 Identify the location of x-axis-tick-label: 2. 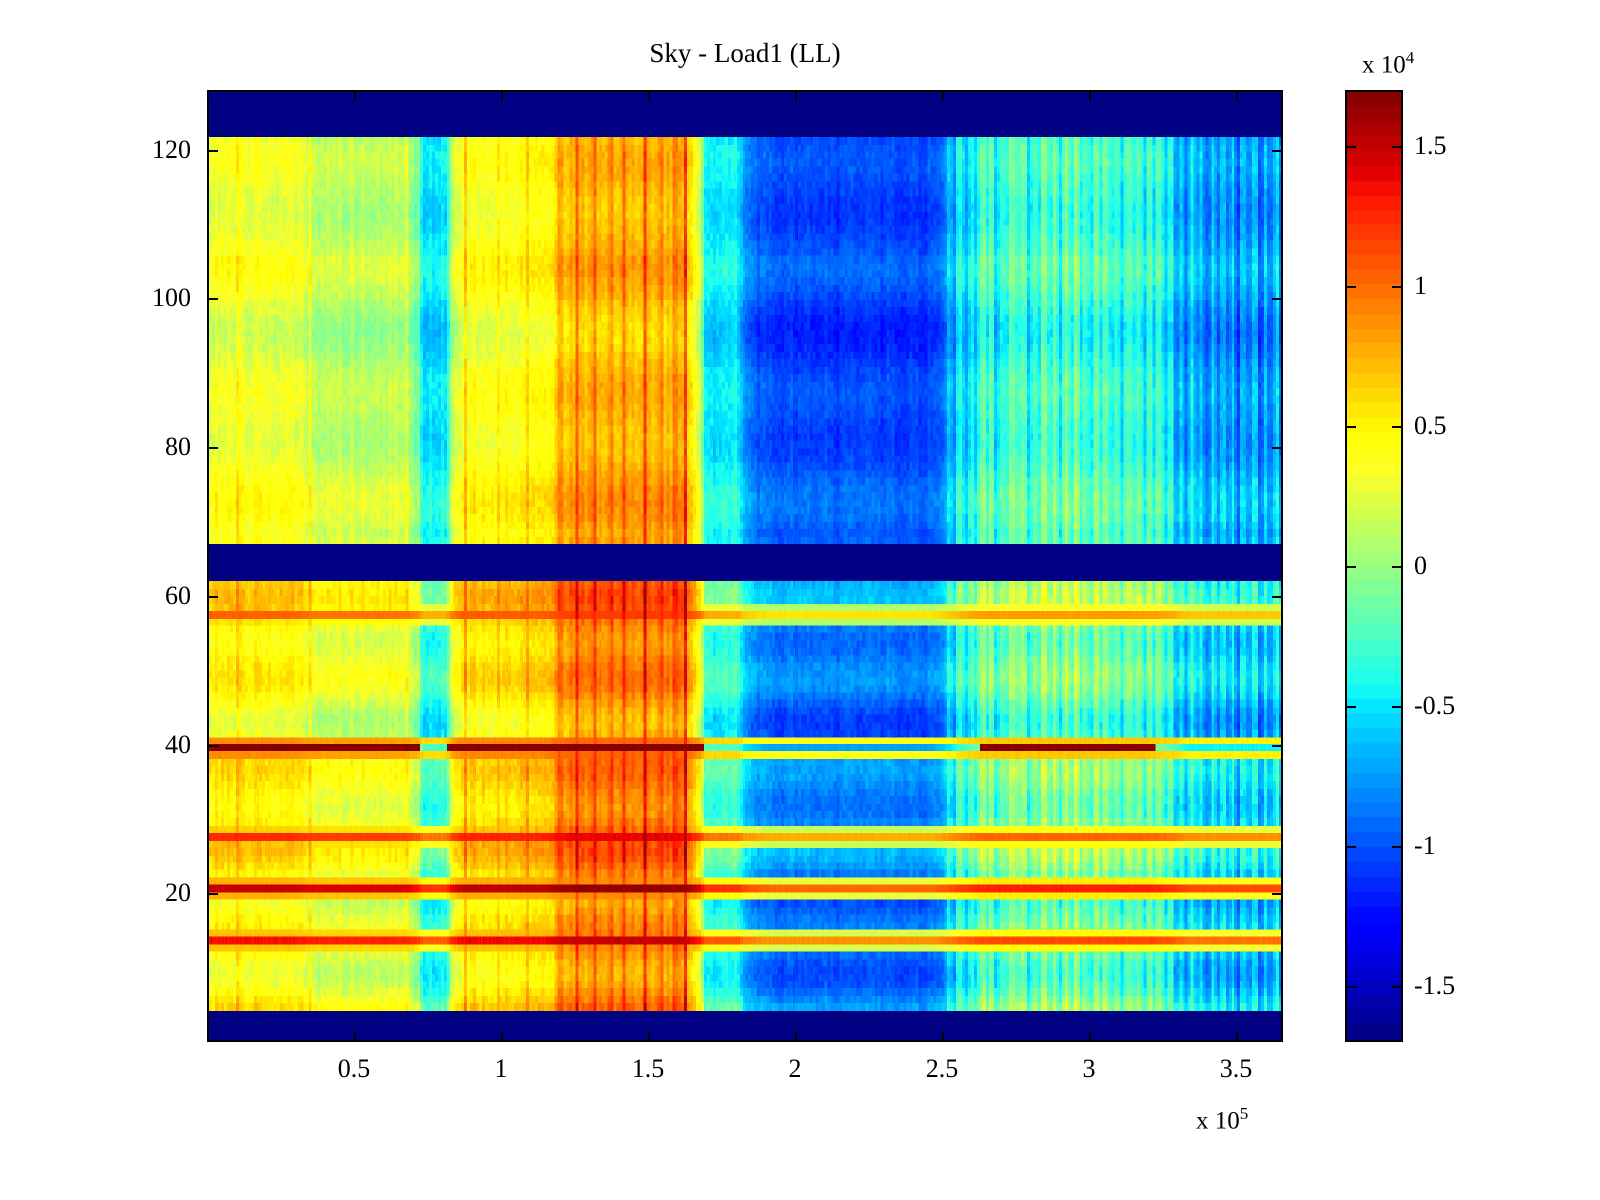
(795, 1068).